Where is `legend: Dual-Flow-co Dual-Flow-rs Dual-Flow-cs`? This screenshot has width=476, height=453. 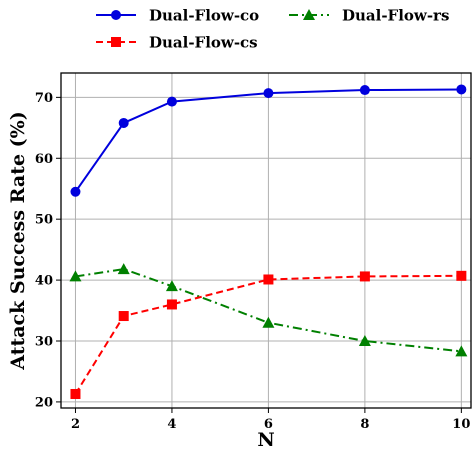
legend: Dual-Flow-co Dual-Flow-rs Dual-Flow-cs is located at coordinates (272, 29).